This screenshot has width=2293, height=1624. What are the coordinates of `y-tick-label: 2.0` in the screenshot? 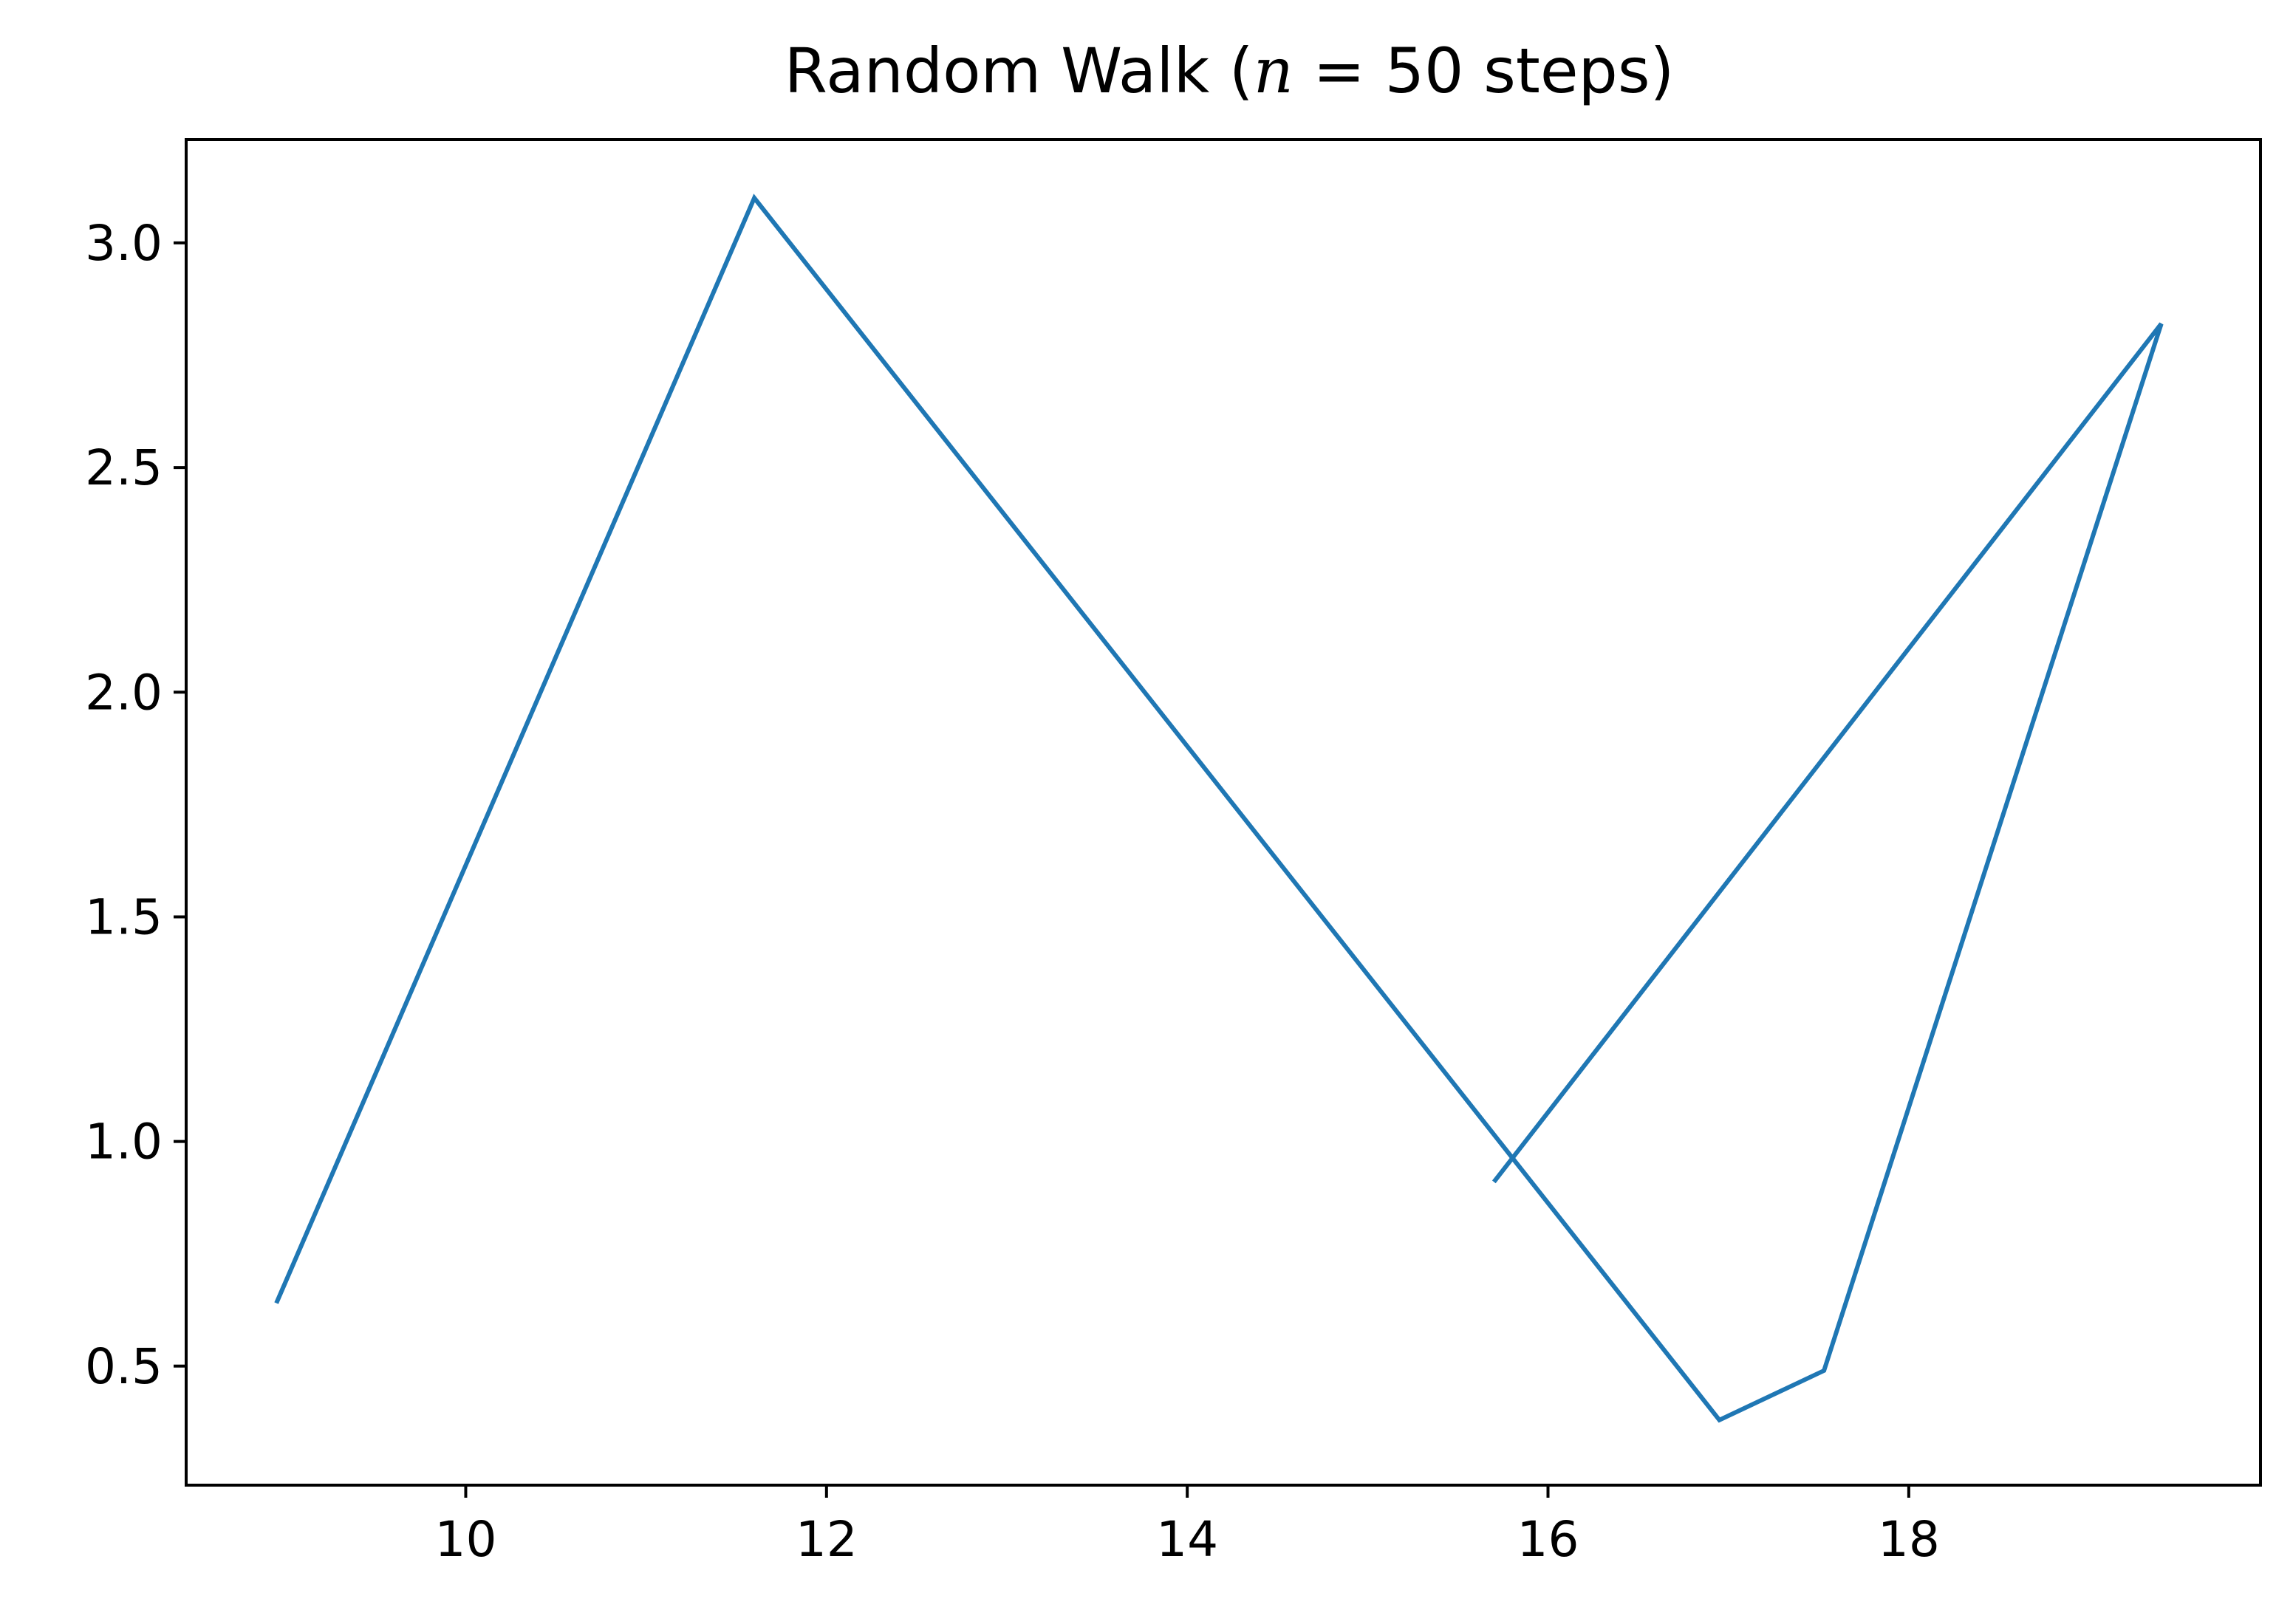 It's located at (124, 692).